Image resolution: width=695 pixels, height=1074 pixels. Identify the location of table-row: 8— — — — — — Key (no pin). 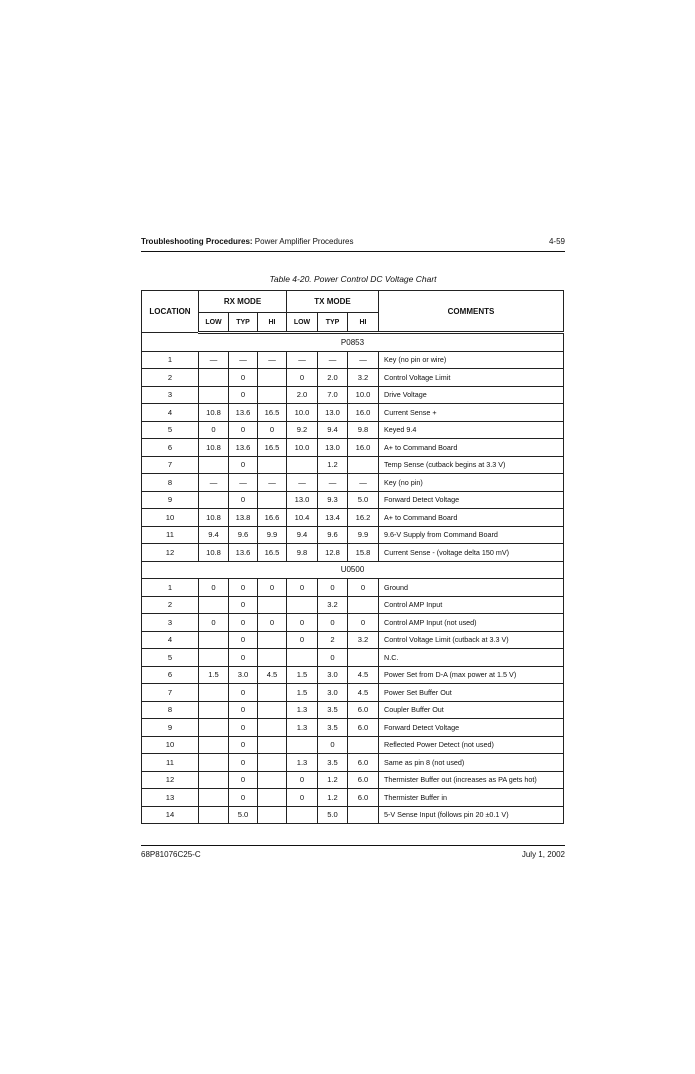
(352, 482).